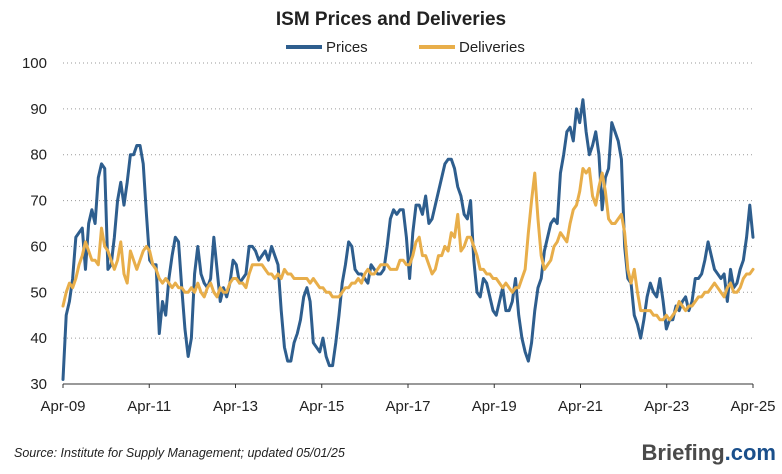  Describe the element at coordinates (38, 109) in the screenshot. I see `y-tick-label: 90` at that location.